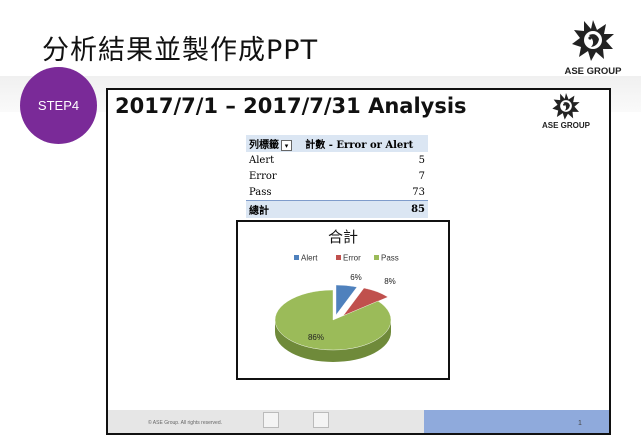 The width and height of the screenshot is (641, 444). What do you see at coordinates (337, 160) in the screenshot?
I see `table-row: Alert 5` at bounding box center [337, 160].